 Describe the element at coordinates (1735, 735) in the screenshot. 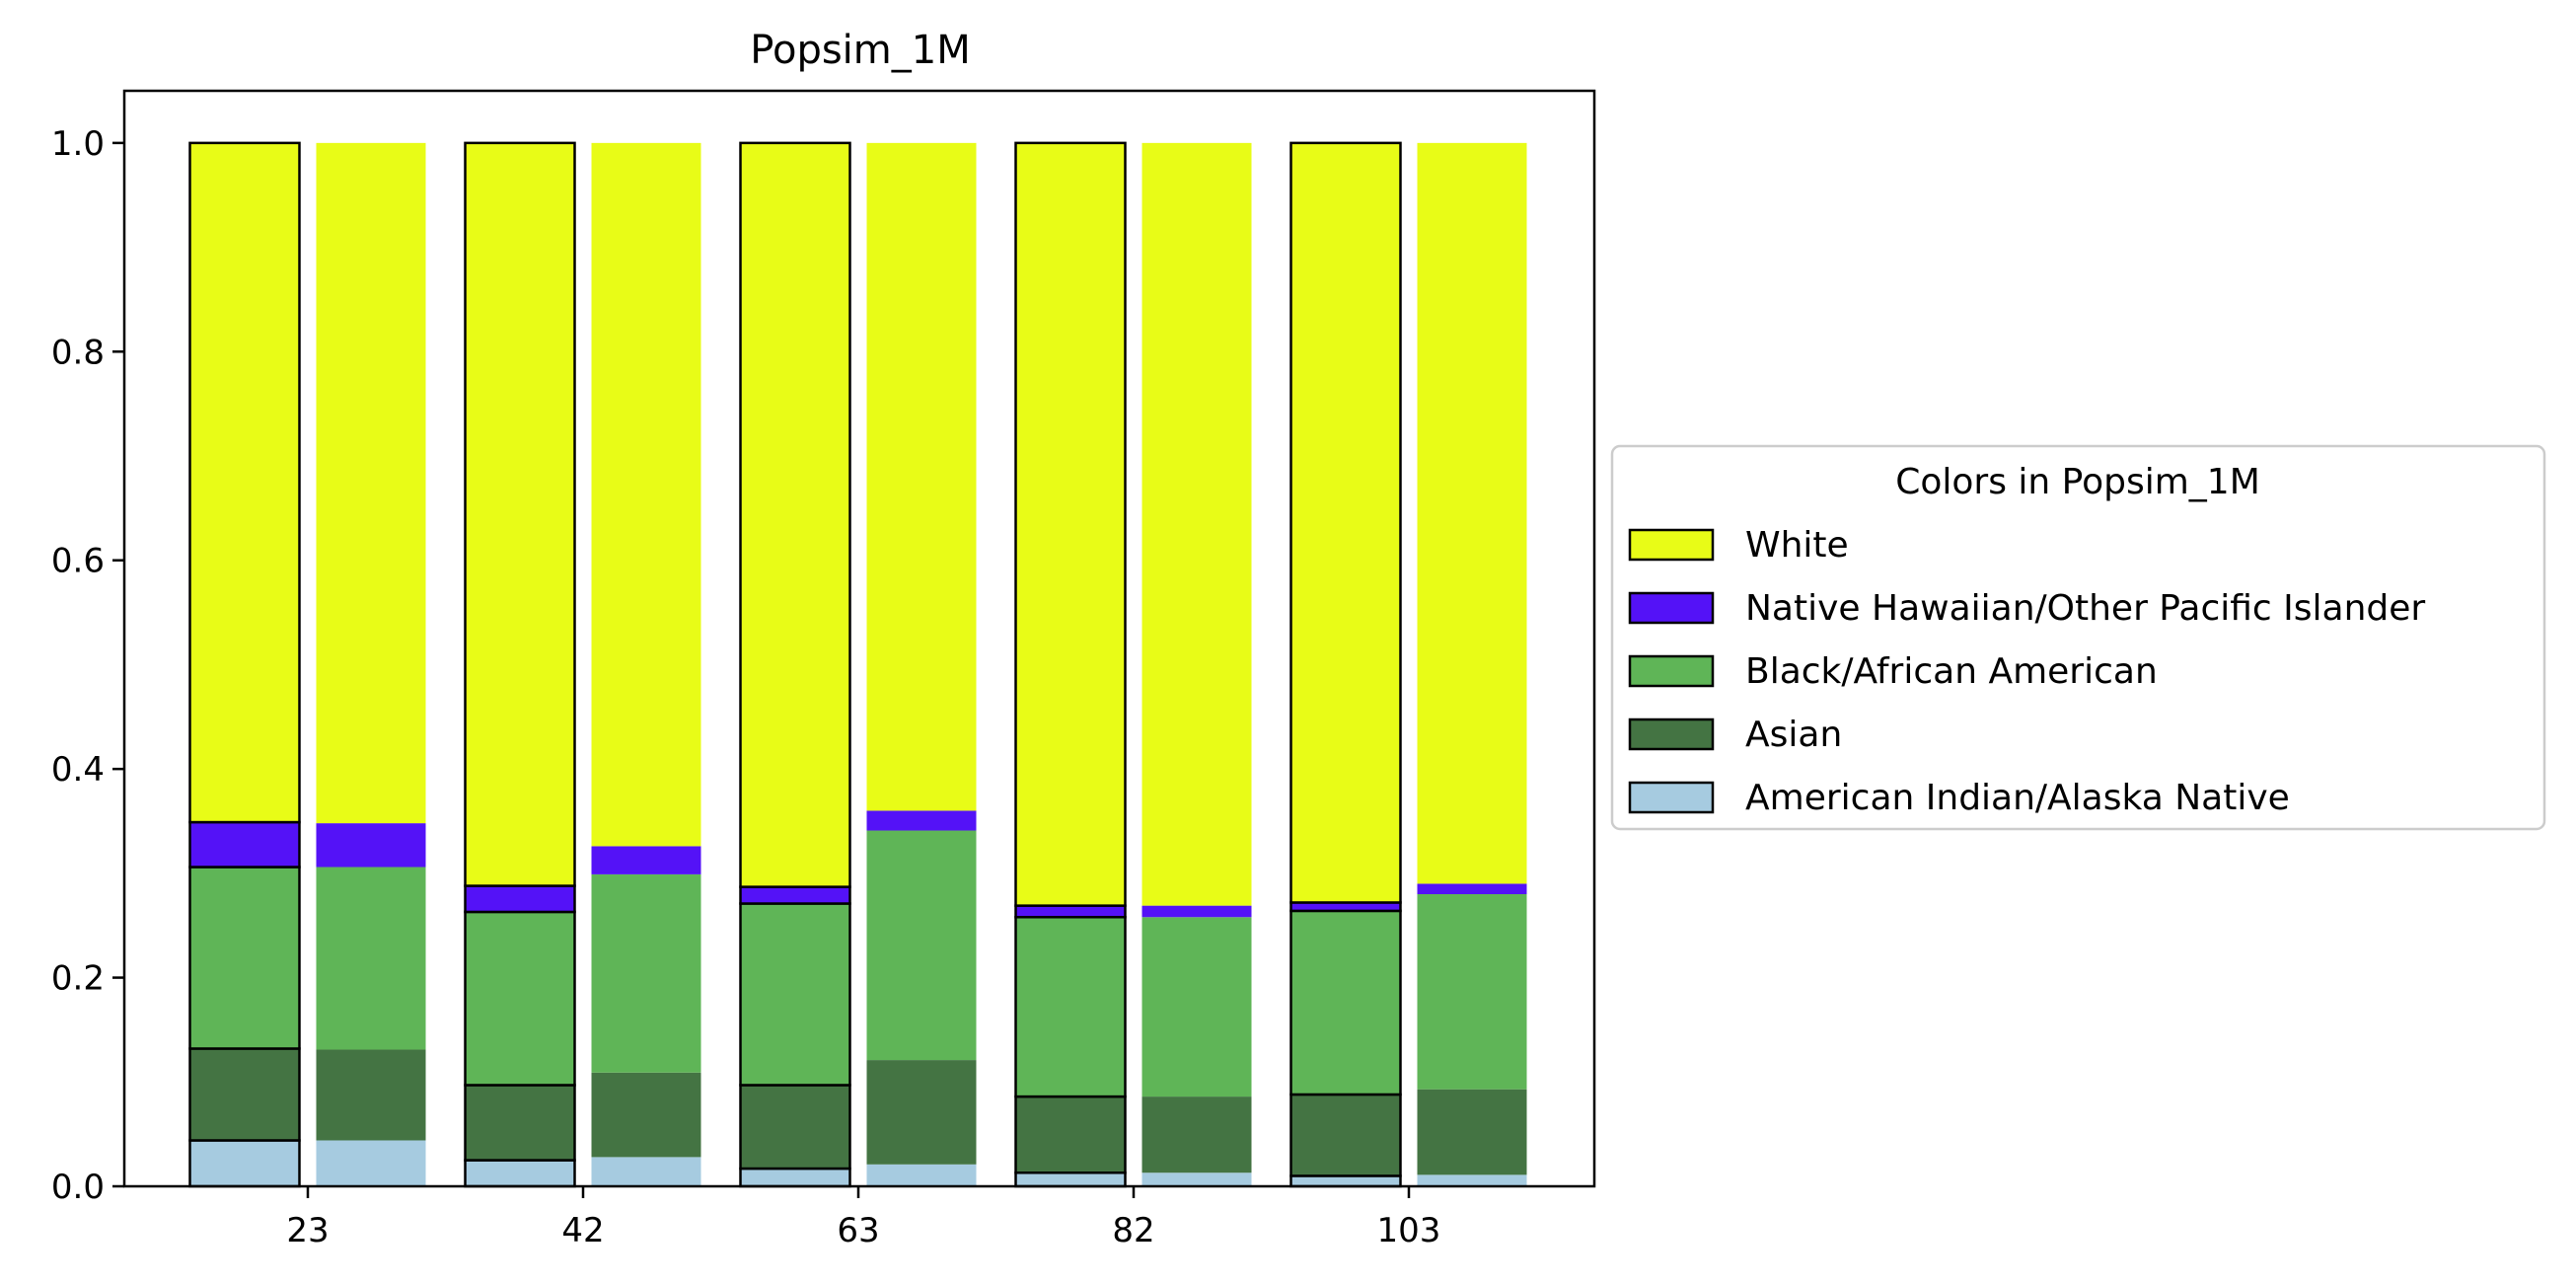

I see `legend-item: Asian` at that location.